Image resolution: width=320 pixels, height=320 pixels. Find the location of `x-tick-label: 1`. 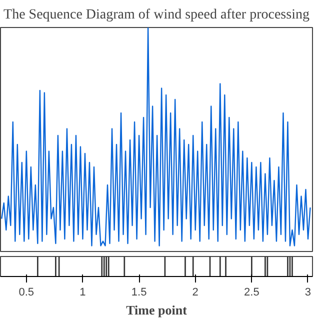

x-tick-label: 1 is located at coordinates (83, 292).